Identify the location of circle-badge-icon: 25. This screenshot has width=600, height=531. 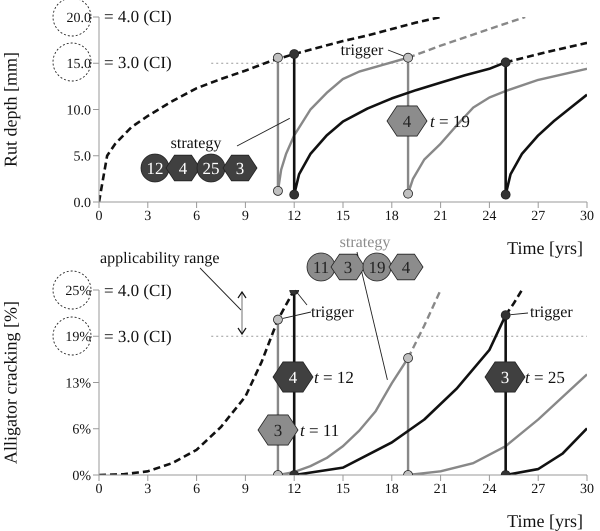
(211, 168).